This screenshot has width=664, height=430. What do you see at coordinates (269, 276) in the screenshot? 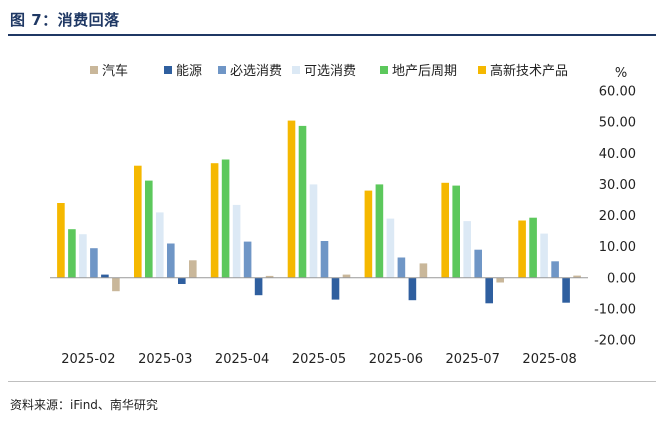
I see `bar-汽车-2025-04` at bounding box center [269, 276].